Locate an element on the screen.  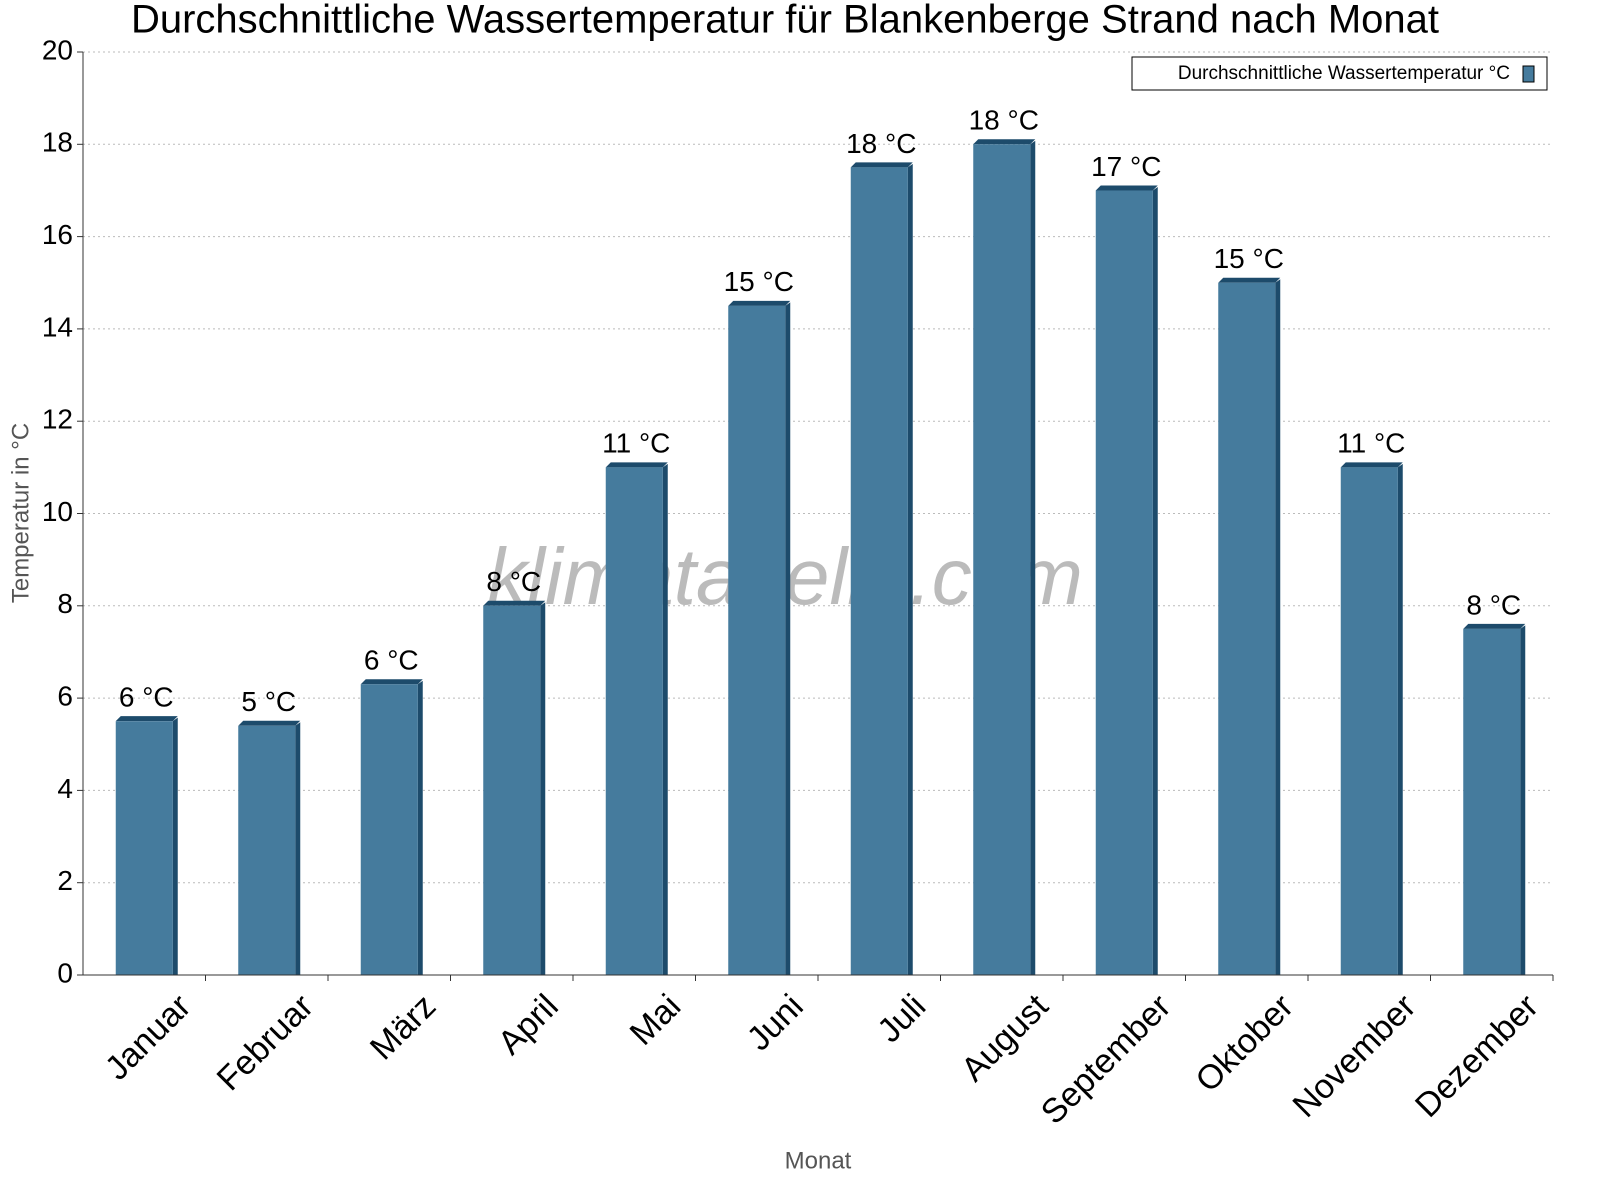
y-tick-label: 2 is located at coordinates (65, 880).